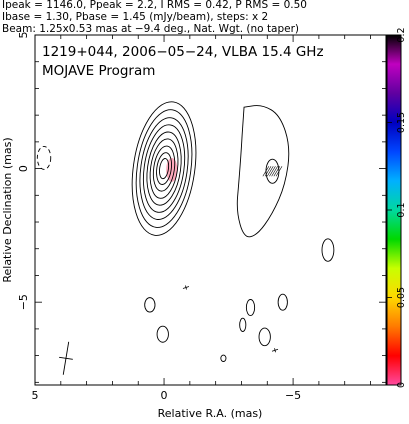  I want to click on x-tick-label-0: 5, so click(35, 395).